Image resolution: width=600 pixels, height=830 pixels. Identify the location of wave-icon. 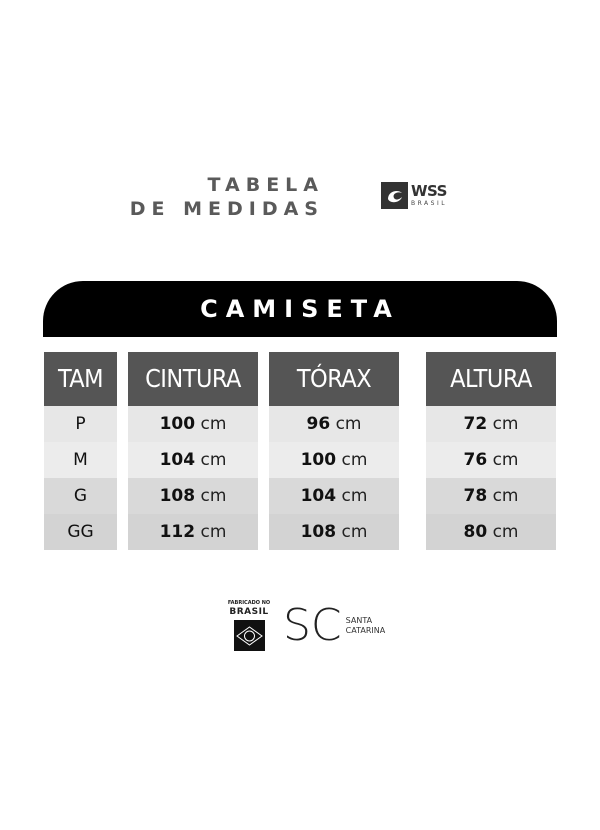
(394, 195).